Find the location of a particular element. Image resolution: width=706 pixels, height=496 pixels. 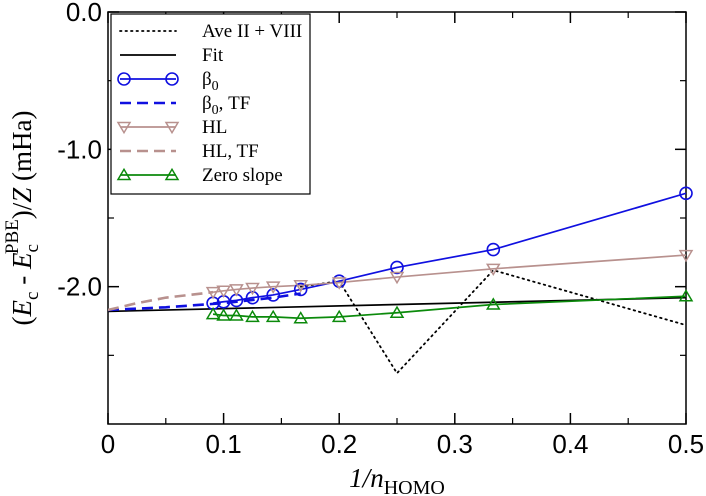

x-tick-label: 0.5 is located at coordinates (686, 444).